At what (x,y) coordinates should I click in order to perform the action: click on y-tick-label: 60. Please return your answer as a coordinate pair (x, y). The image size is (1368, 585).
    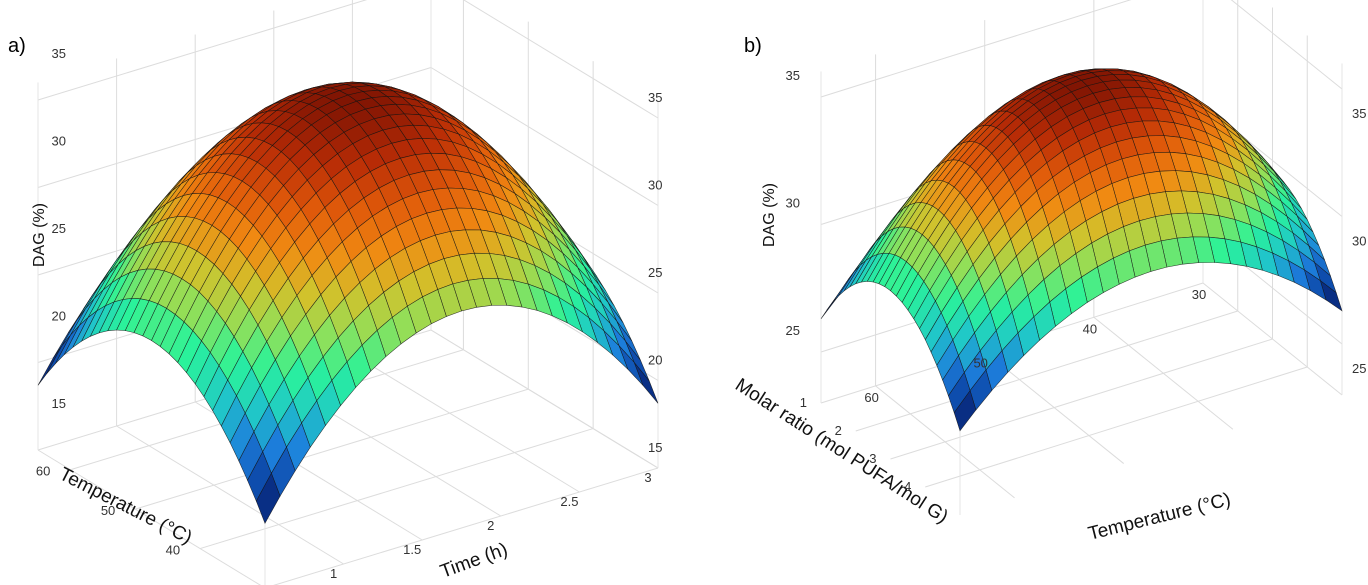
    Looking at the image, I should click on (43, 471).